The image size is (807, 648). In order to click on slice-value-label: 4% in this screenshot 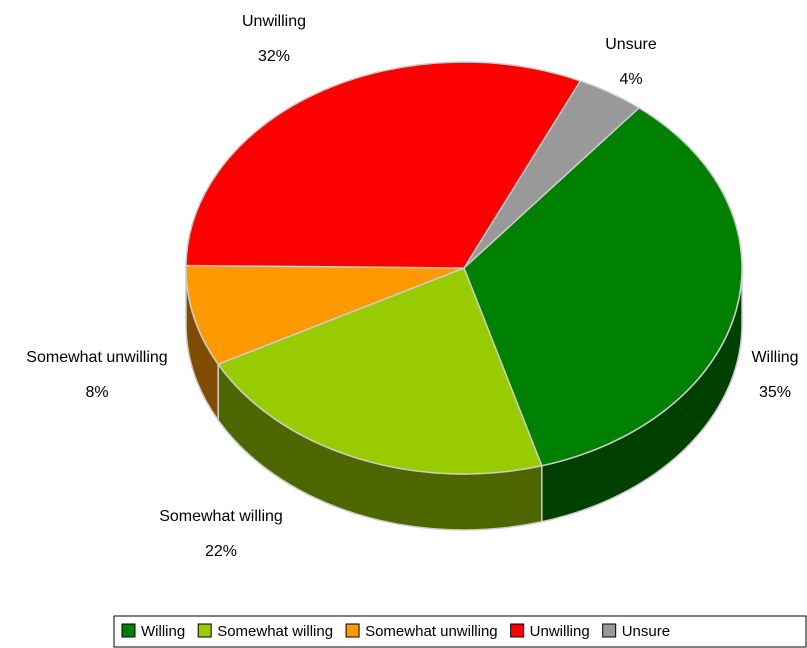, I will do `click(630, 79)`.